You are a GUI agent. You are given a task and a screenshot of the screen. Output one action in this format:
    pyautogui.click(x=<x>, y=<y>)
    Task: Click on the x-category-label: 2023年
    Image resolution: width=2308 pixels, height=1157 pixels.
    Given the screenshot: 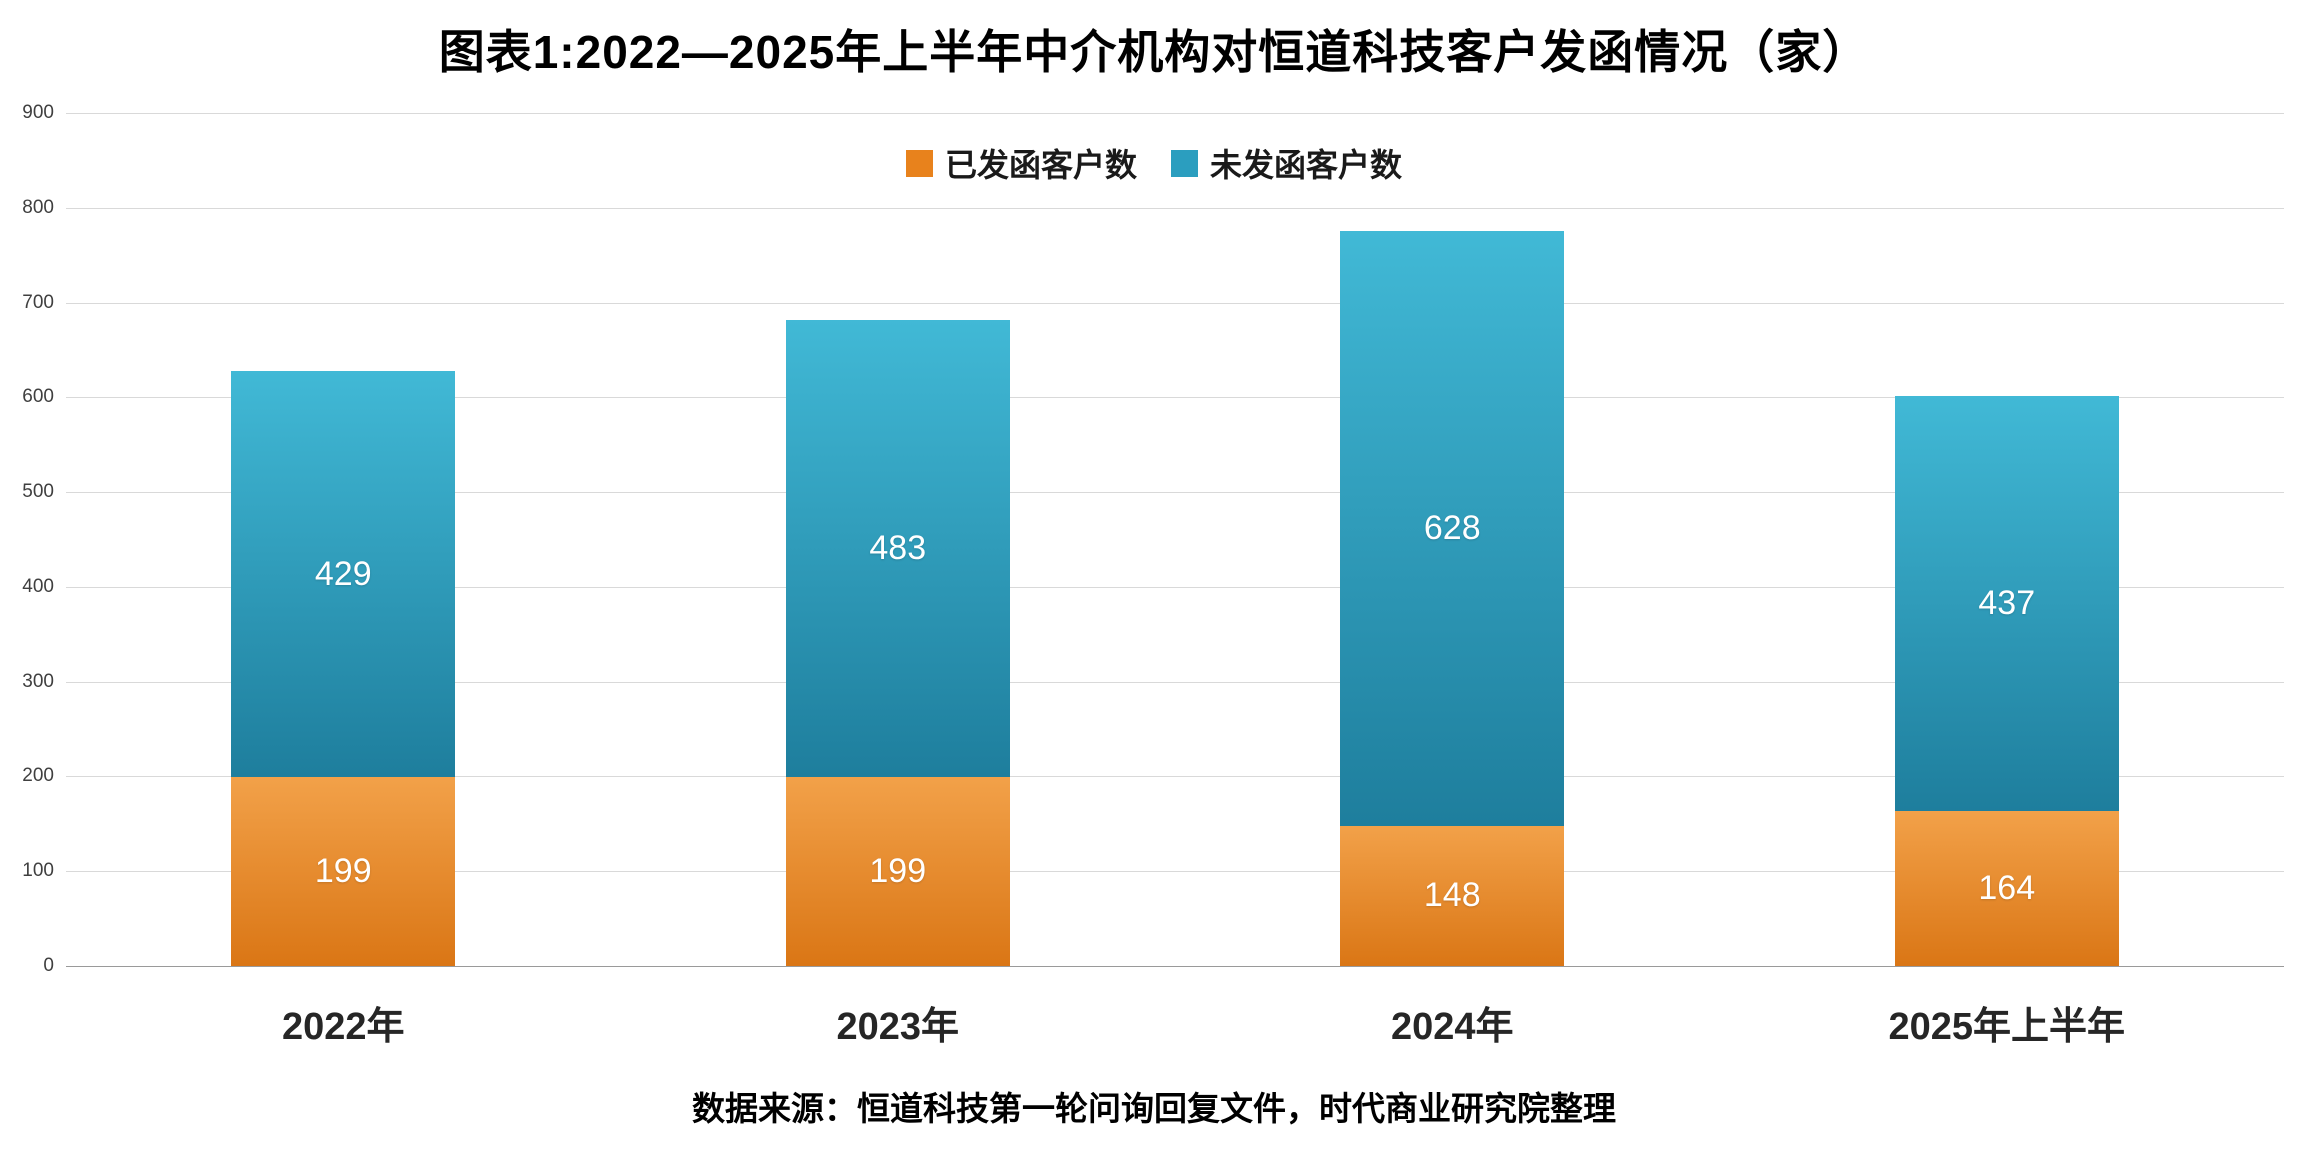 What is the action you would take?
    pyautogui.click(x=898, y=1027)
    